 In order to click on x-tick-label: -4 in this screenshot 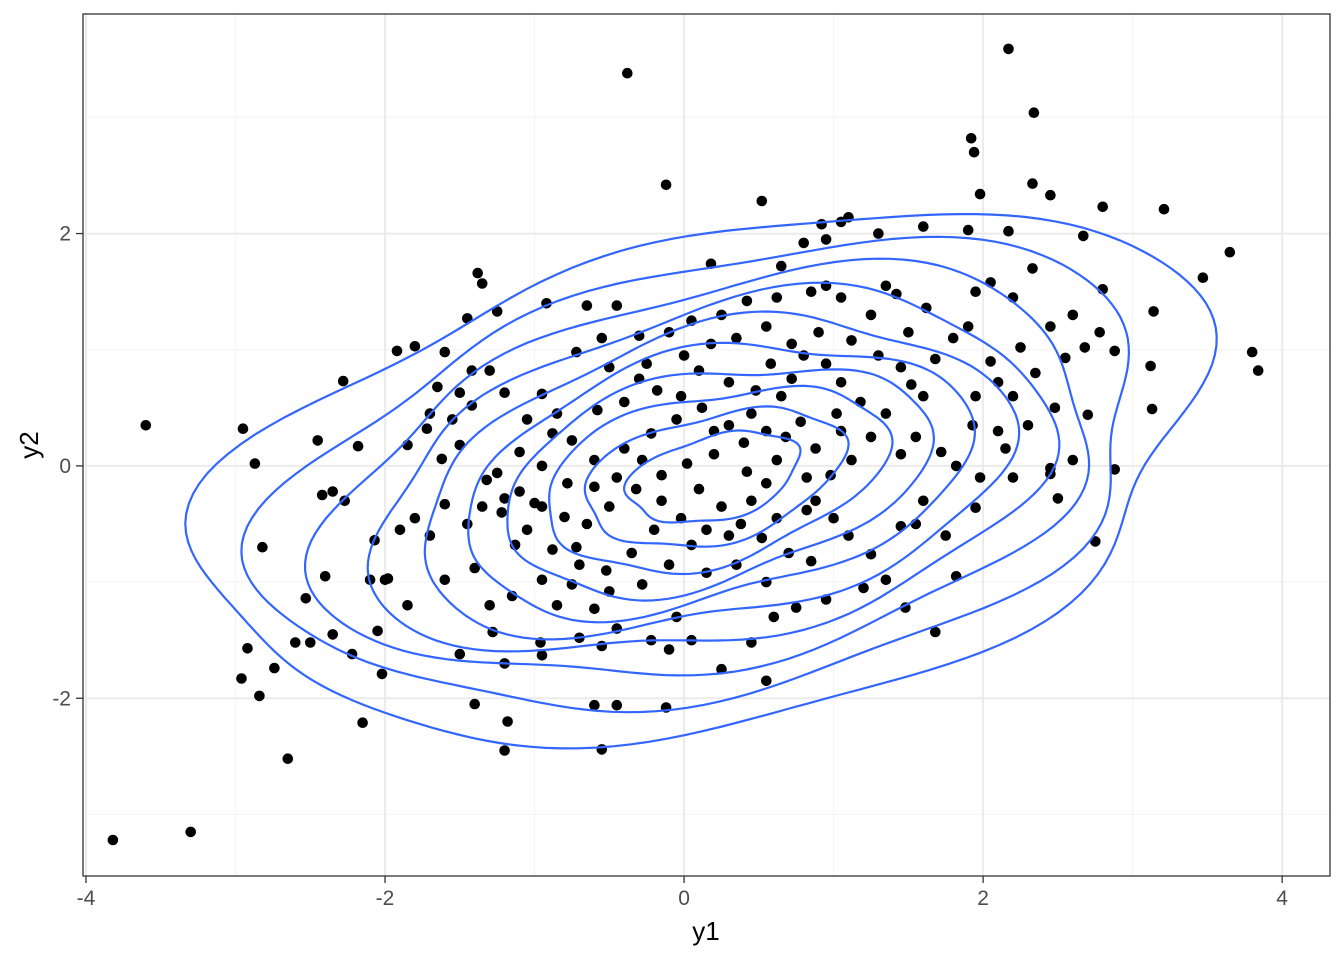, I will do `click(86, 898)`.